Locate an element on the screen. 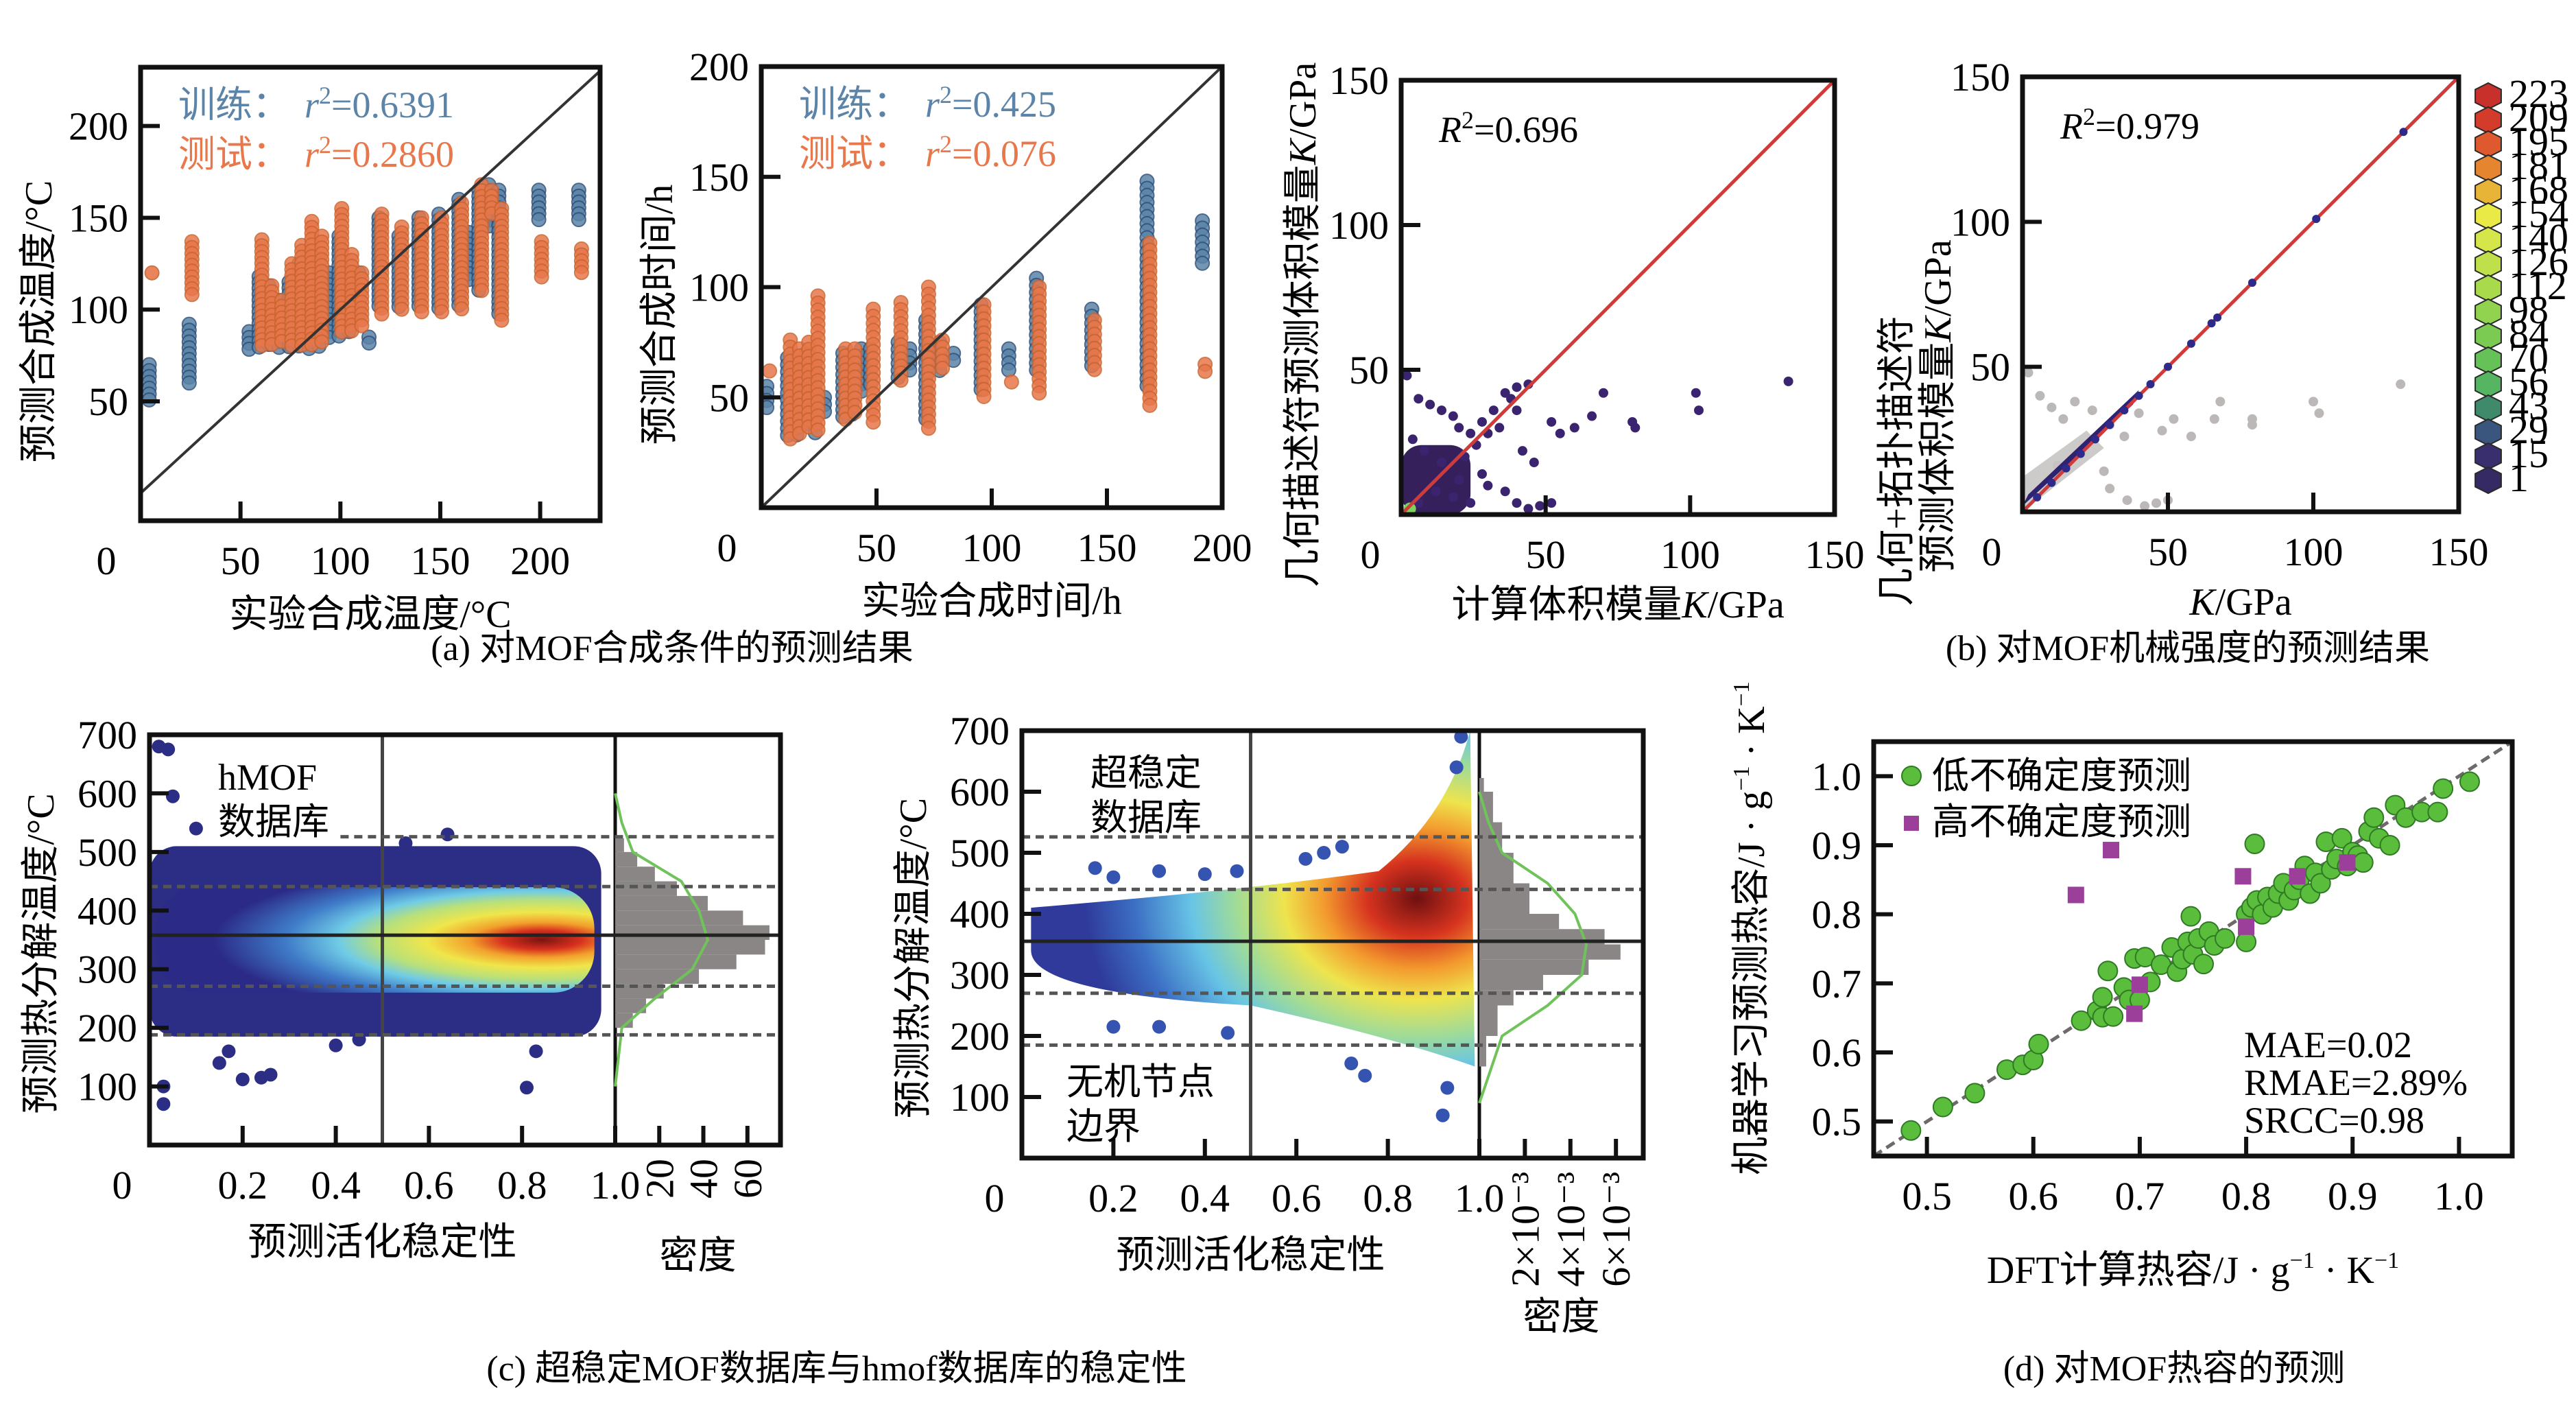 This screenshot has width=2576, height=1403. y-tick-label: 0.9 is located at coordinates (1837, 845).